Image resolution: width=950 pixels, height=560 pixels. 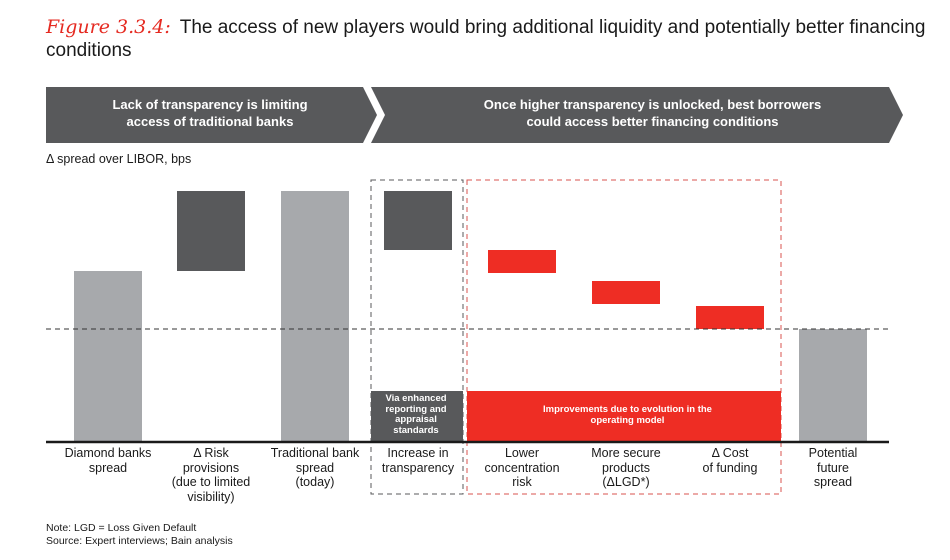 I want to click on category-label-line: provisions, so click(x=211, y=467).